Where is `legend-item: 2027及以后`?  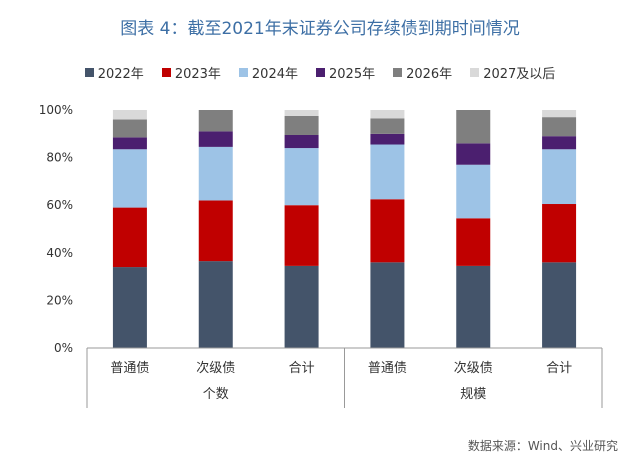 legend-item: 2027及以后 is located at coordinates (512, 72).